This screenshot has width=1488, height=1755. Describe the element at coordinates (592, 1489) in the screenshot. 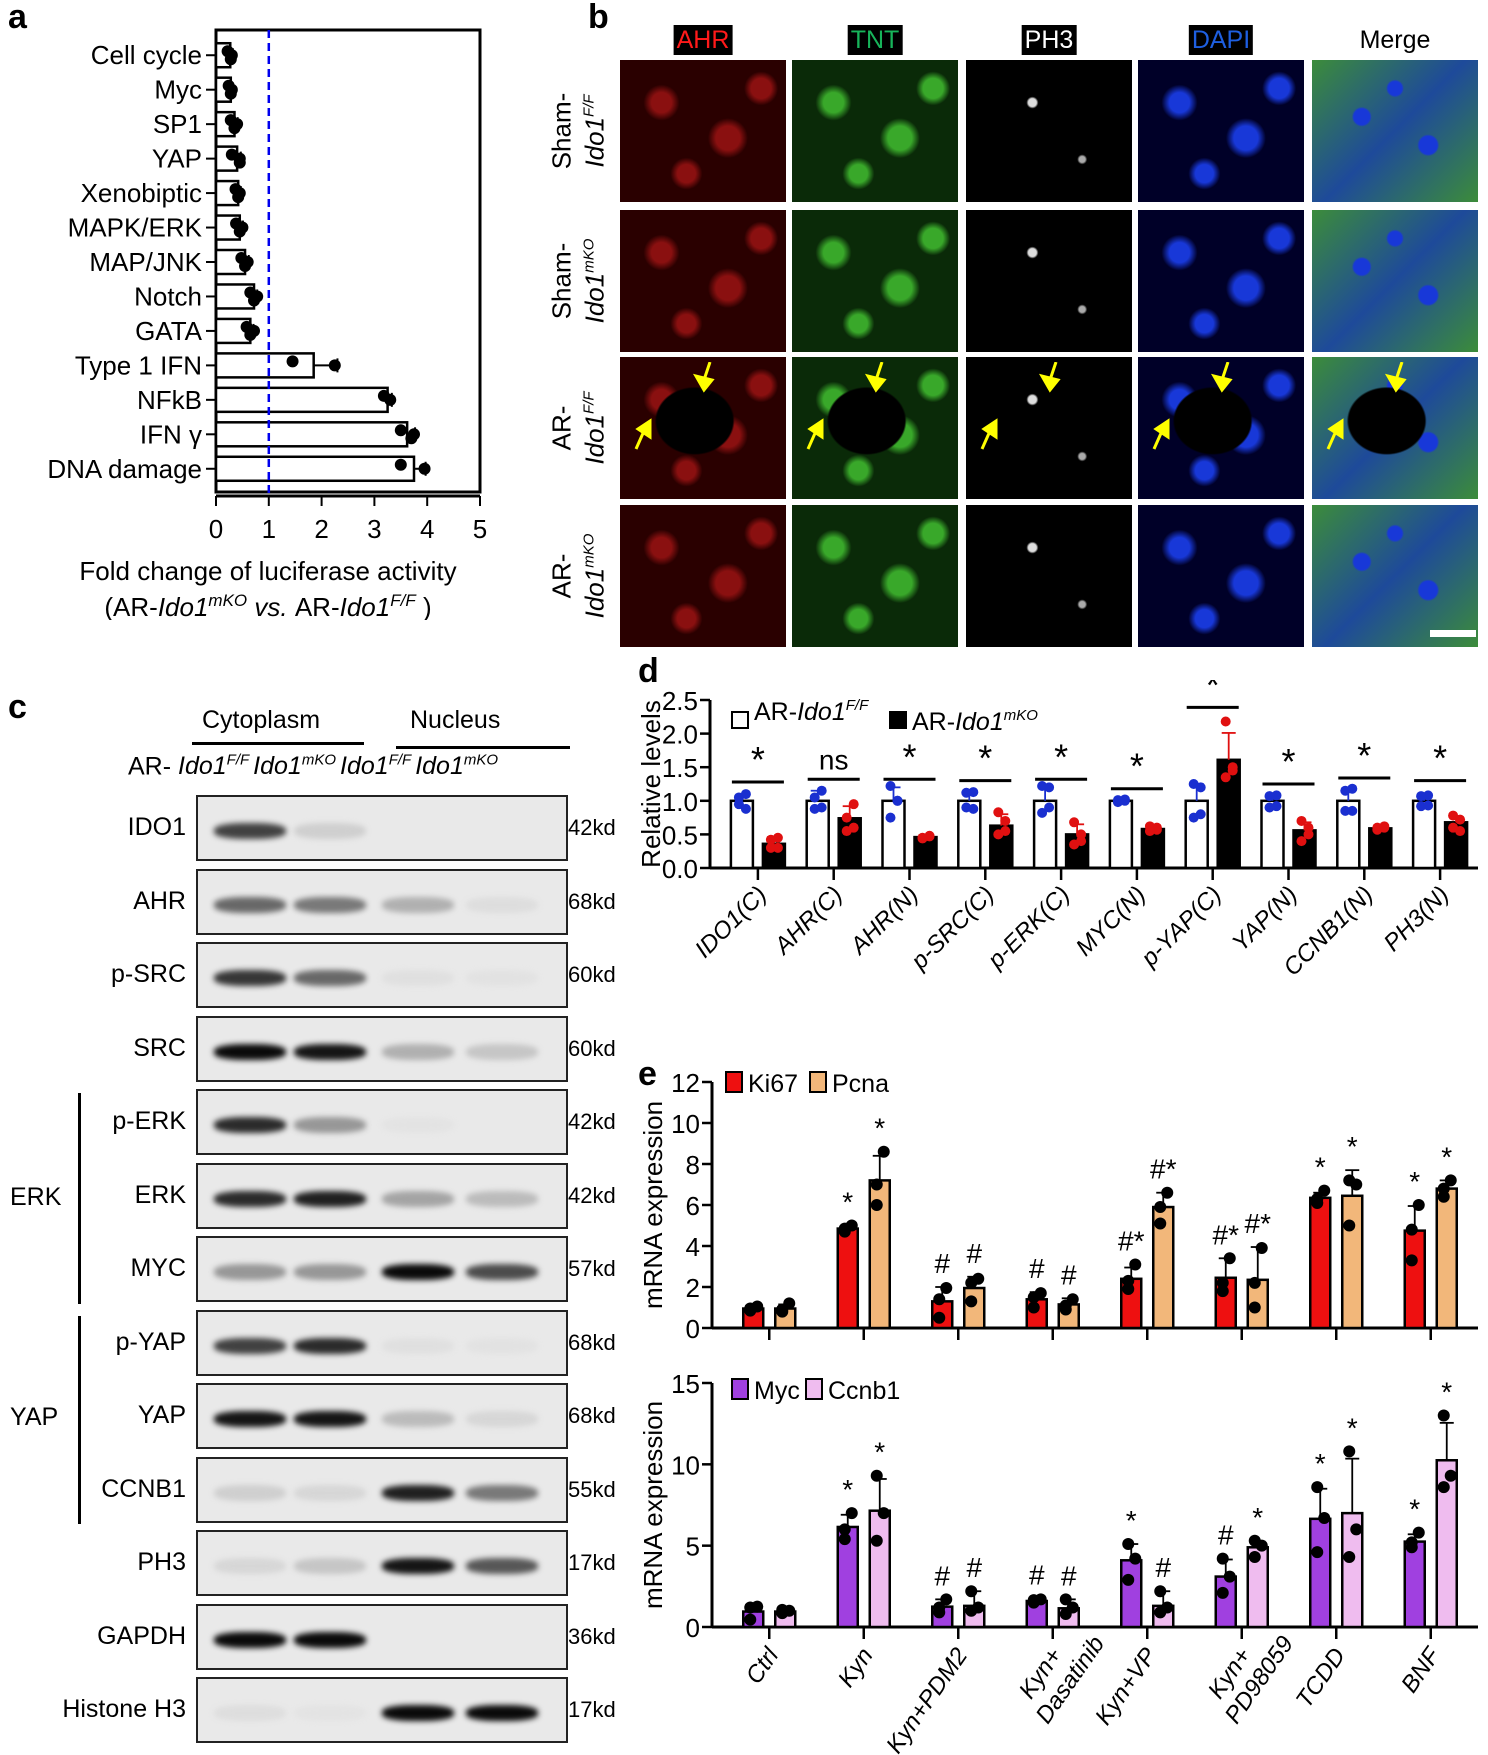

I see `molecular-weight-label: 55kd` at that location.